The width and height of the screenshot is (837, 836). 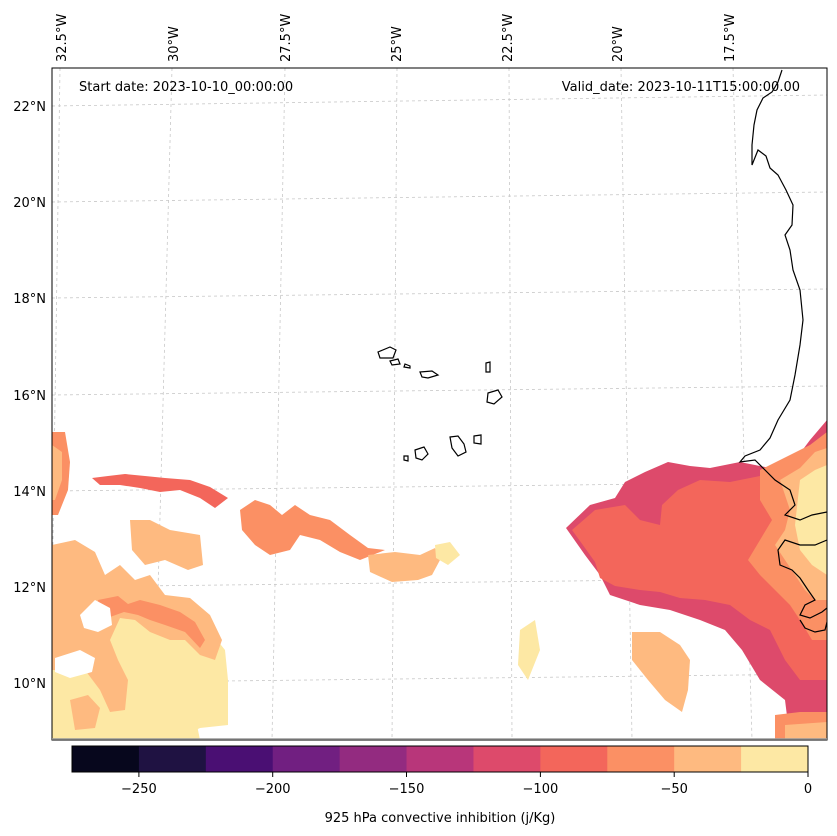 I want to click on lon-tick-label: 20°W, so click(x=618, y=44).